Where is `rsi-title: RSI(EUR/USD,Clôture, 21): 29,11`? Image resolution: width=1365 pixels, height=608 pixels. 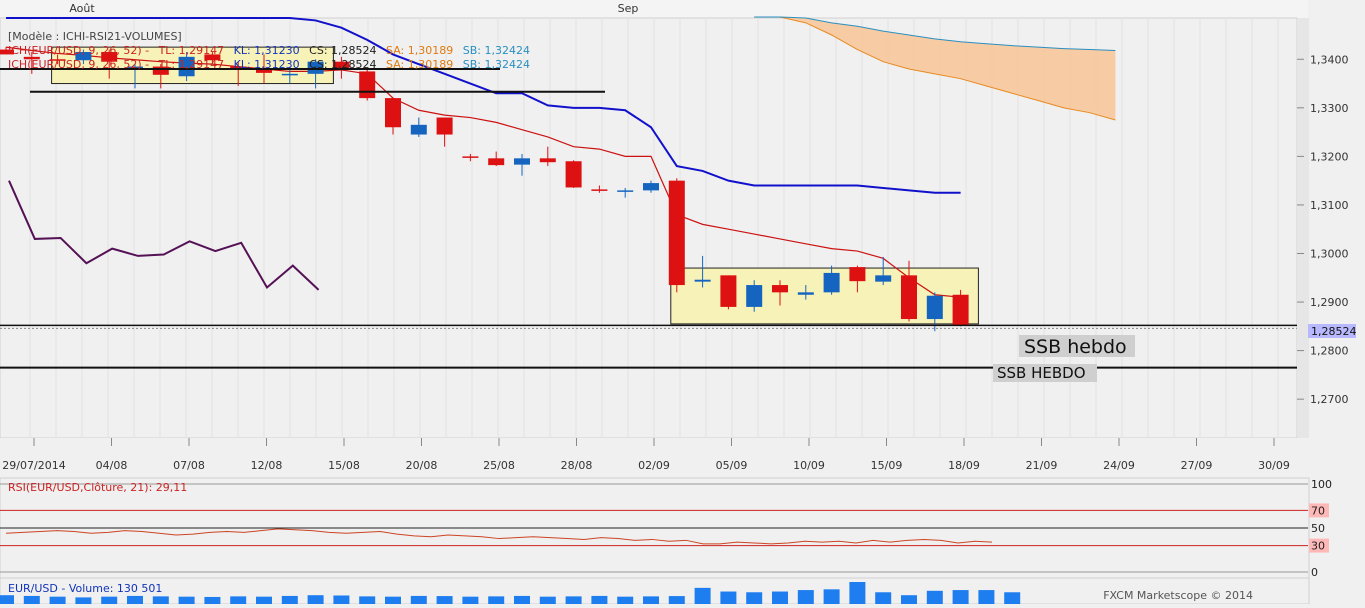
rsi-title: RSI(EUR/USD,Clôture, 21): 29,11 is located at coordinates (98, 487).